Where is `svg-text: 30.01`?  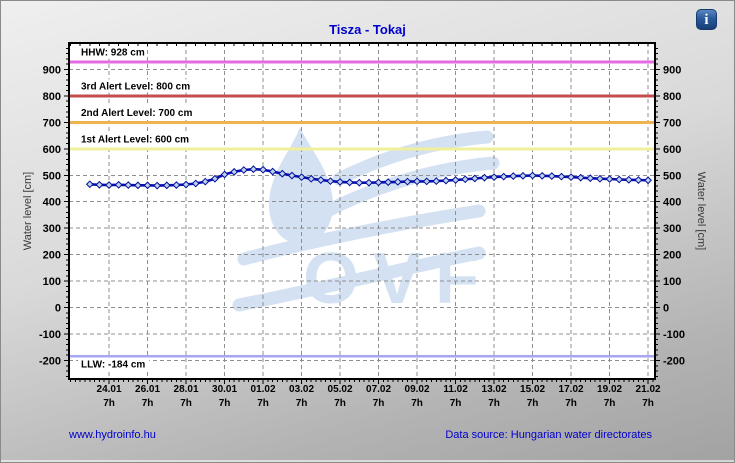
svg-text: 30.01 is located at coordinates (224, 389).